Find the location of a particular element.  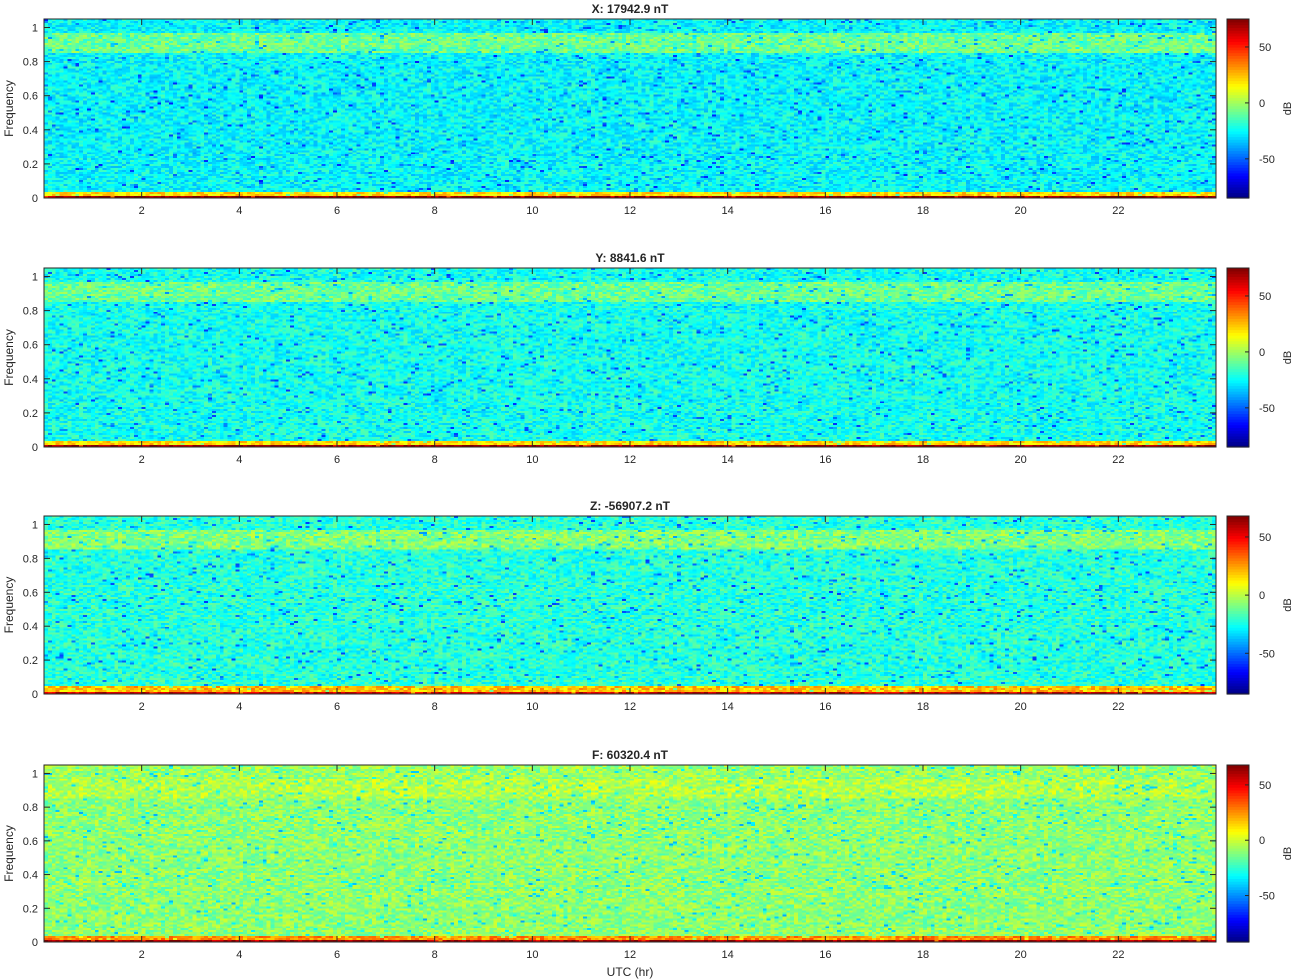

chart-title: Y: 8841.6 nT is located at coordinates (630, 258).